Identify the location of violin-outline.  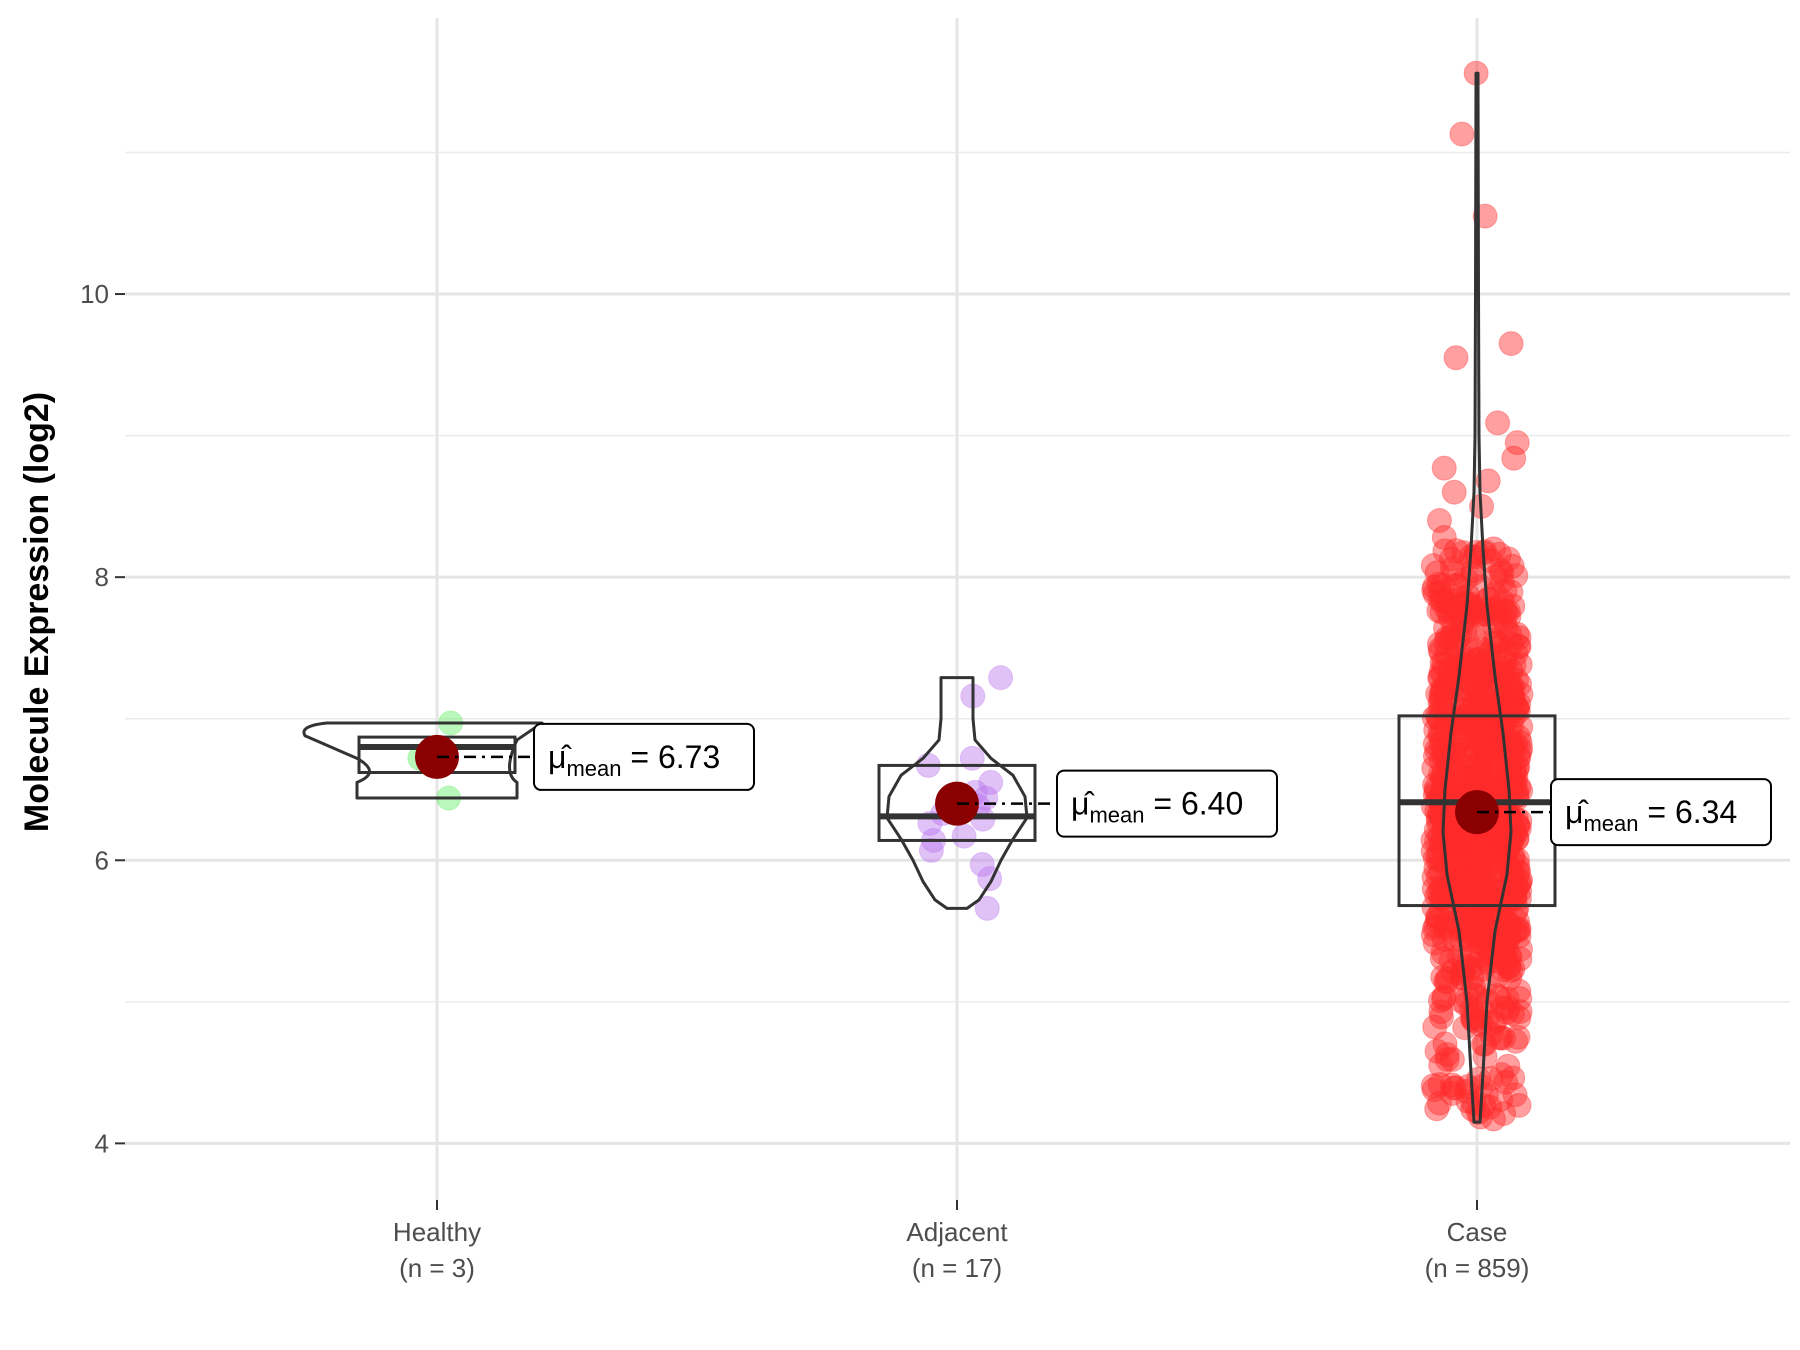
(957, 793).